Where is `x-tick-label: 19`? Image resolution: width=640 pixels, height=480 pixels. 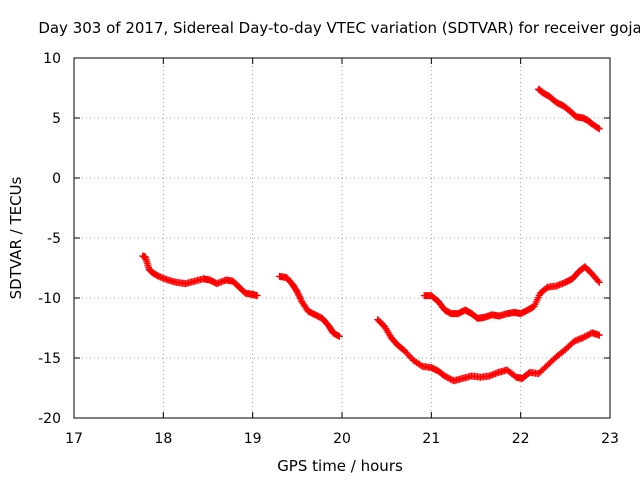 x-tick-label: 19 is located at coordinates (253, 439).